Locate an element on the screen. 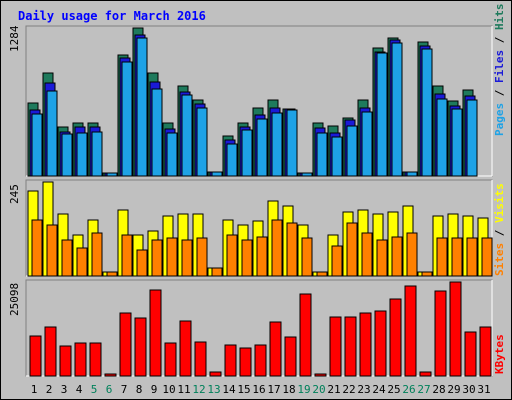  x-tick-label-15: 15 is located at coordinates (243, 389).